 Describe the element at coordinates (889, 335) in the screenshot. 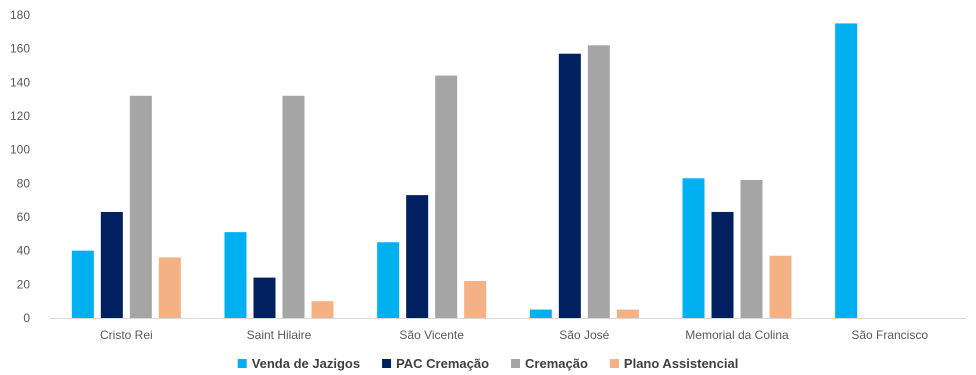

I see `category-label: São Francisco` at that location.